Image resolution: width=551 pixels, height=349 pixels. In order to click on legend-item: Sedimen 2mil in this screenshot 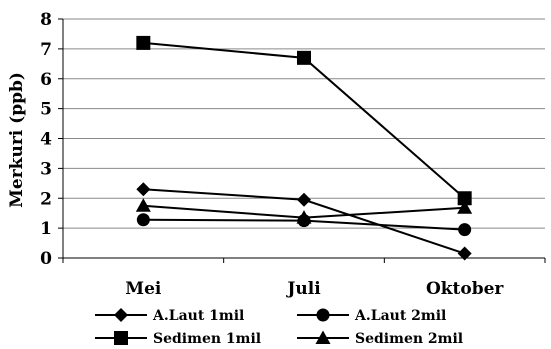, I will do `click(380, 338)`.